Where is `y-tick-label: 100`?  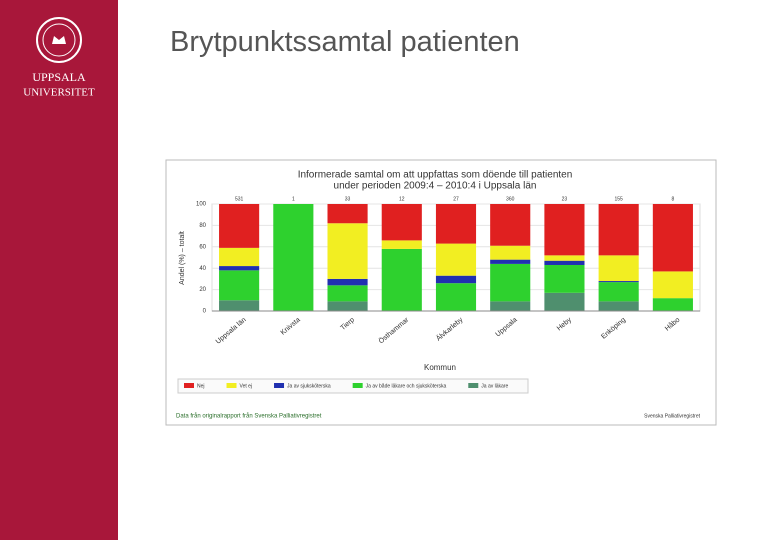 y-tick-label: 100 is located at coordinates (201, 205).